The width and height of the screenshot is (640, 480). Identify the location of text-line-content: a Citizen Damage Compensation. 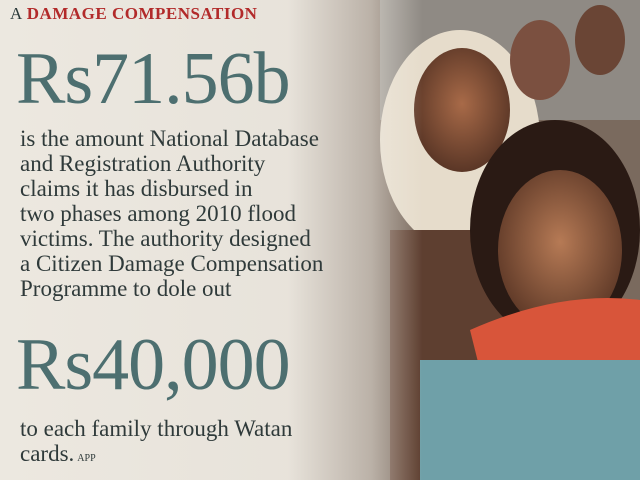
(172, 263).